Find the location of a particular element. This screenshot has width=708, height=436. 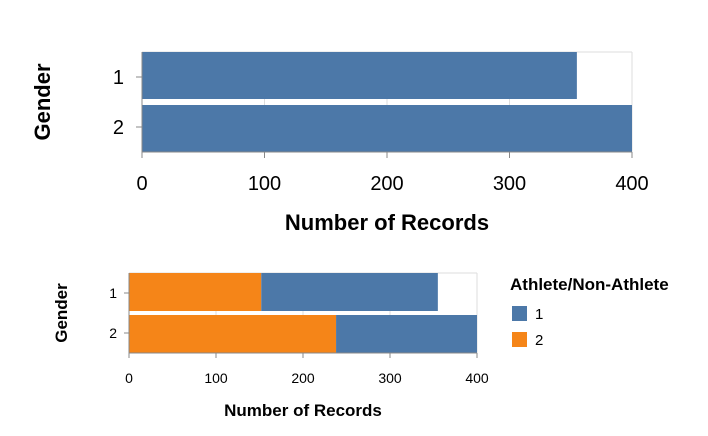

chart1-x-tick-label: 200 is located at coordinates (386, 184).